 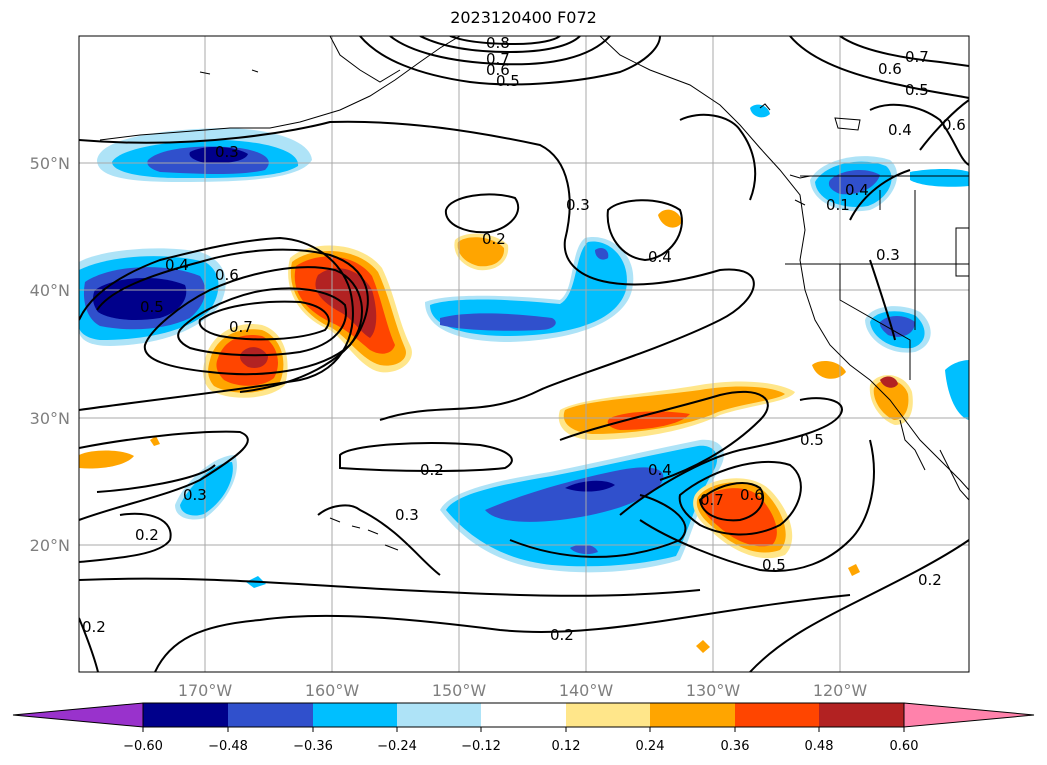 What do you see at coordinates (819, 746) in the screenshot?
I see `colorbar-tick: 0.48` at bounding box center [819, 746].